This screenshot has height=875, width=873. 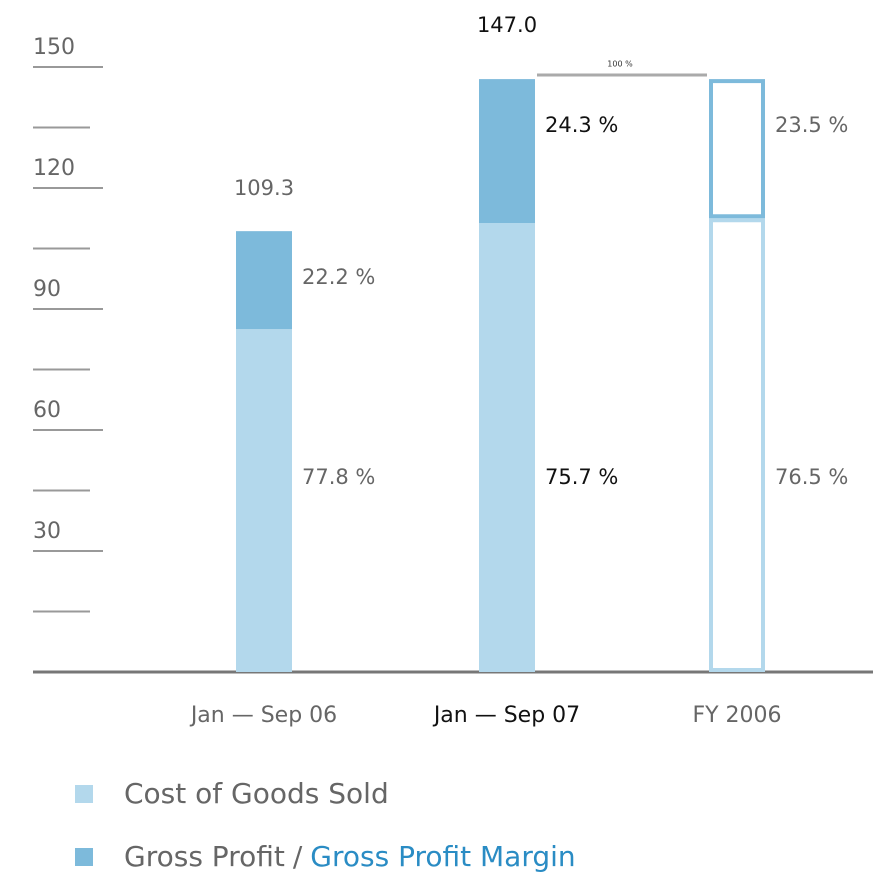 What do you see at coordinates (47, 531) in the screenshot?
I see `y-tick-label: 30` at bounding box center [47, 531].